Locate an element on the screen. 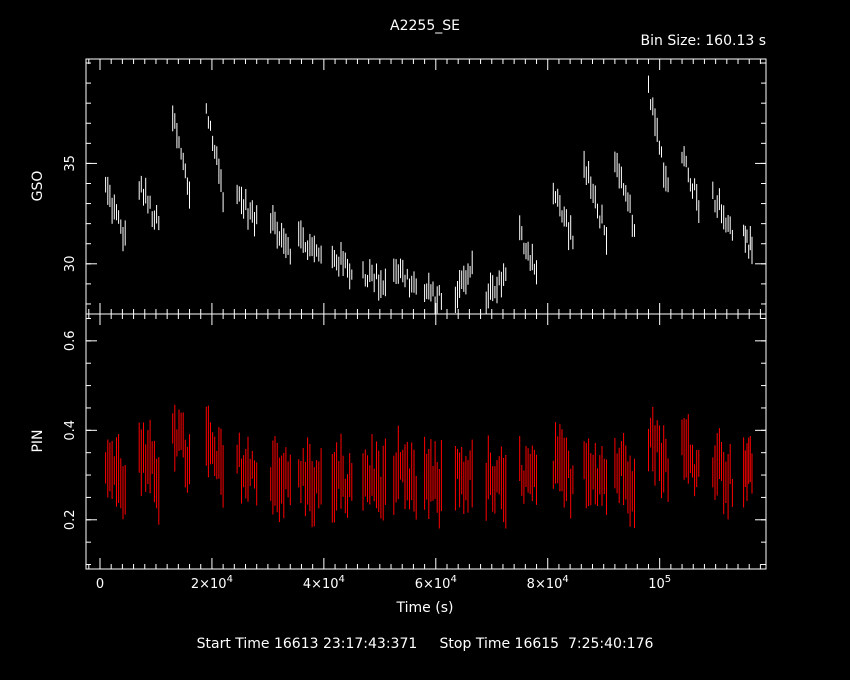  x-tick-label: 105 is located at coordinates (659, 583).